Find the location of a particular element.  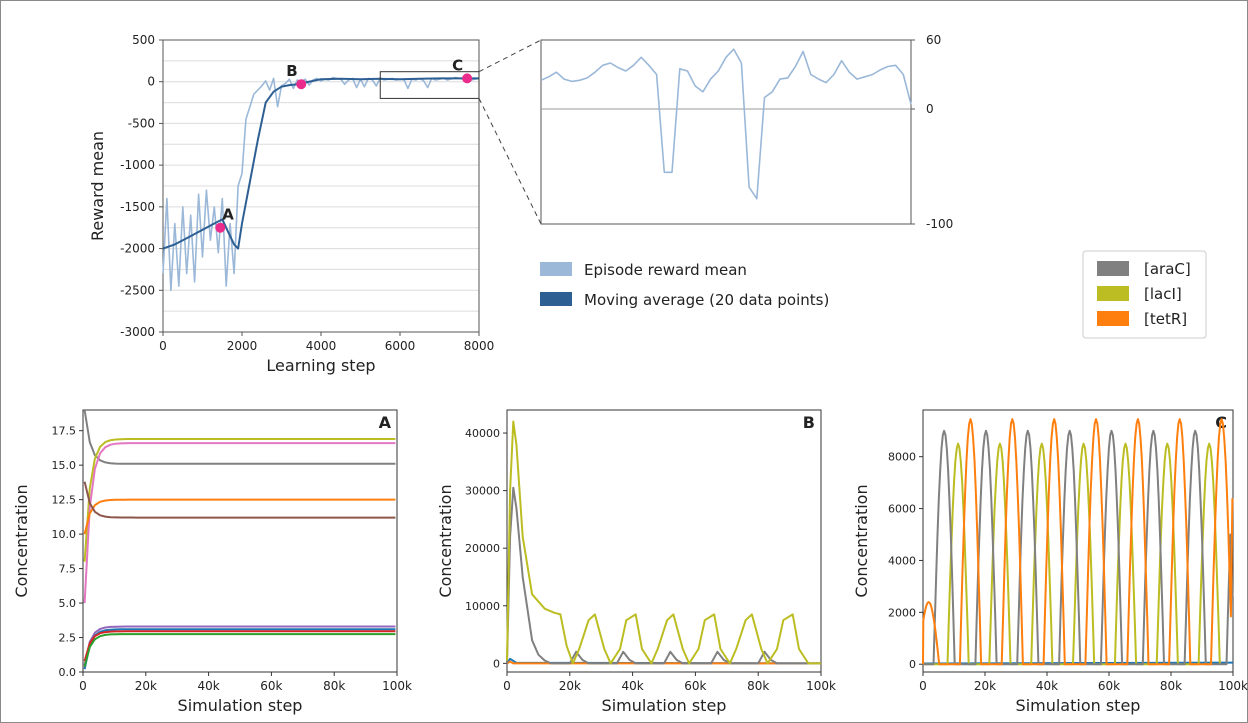

y-tick-label: -3000 is located at coordinates (137, 332).